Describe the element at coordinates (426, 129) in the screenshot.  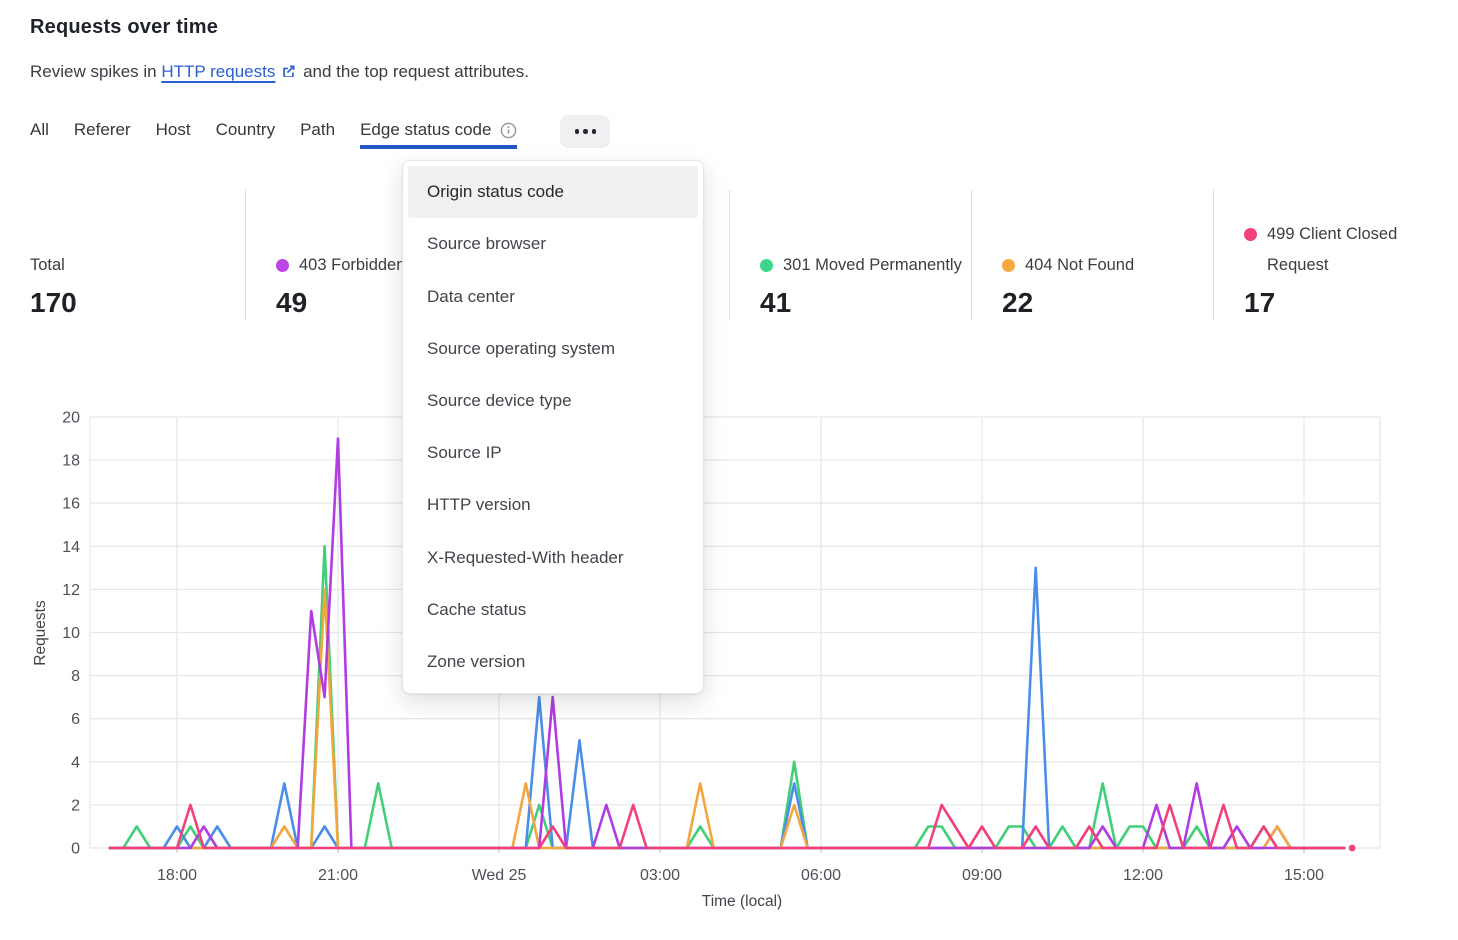
I see `tab-label: Edge status code` at that location.